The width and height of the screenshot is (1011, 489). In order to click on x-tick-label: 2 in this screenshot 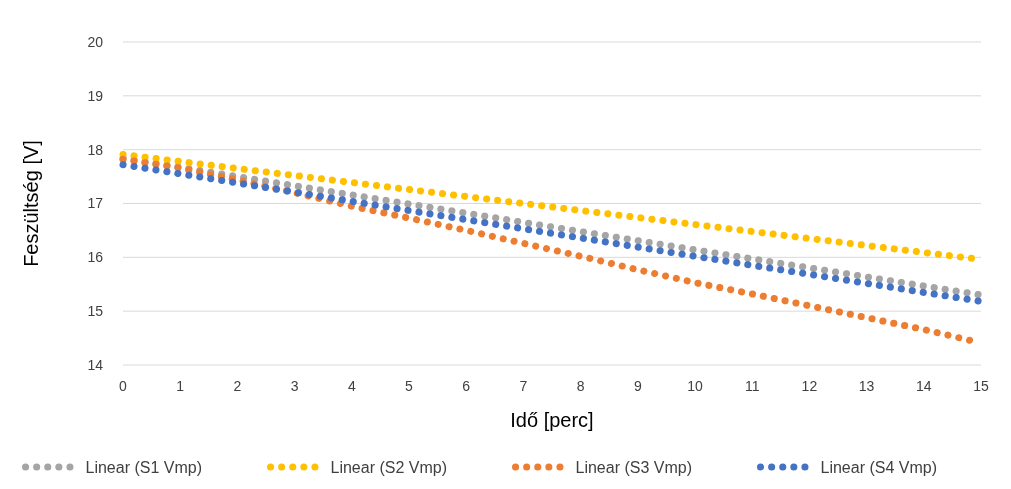, I will do `click(237, 386)`.